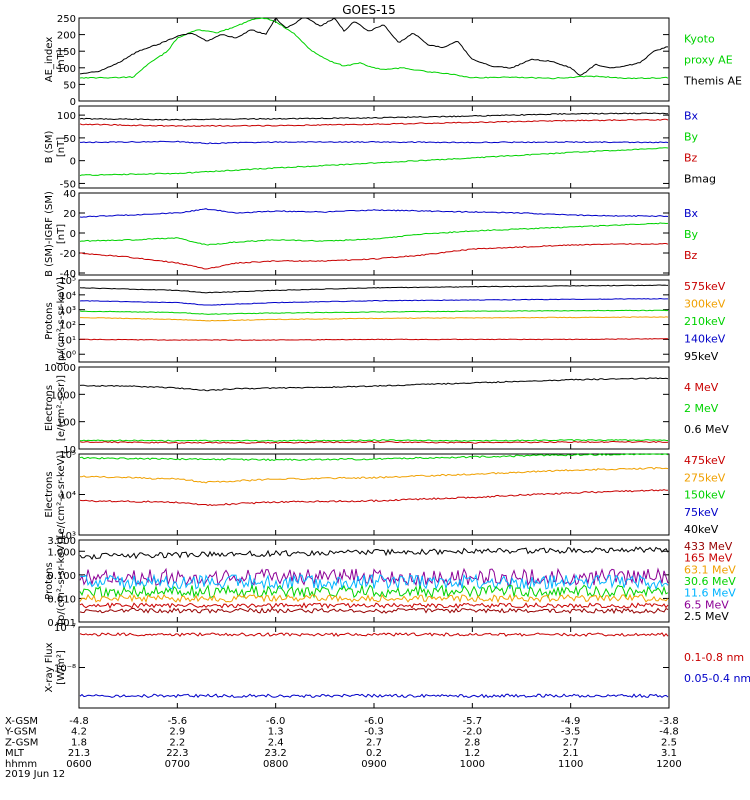 Image resolution: width=750 pixels, height=800 pixels. What do you see at coordinates (473, 732) in the screenshot?
I see `x-axis-value: -2.0` at bounding box center [473, 732].